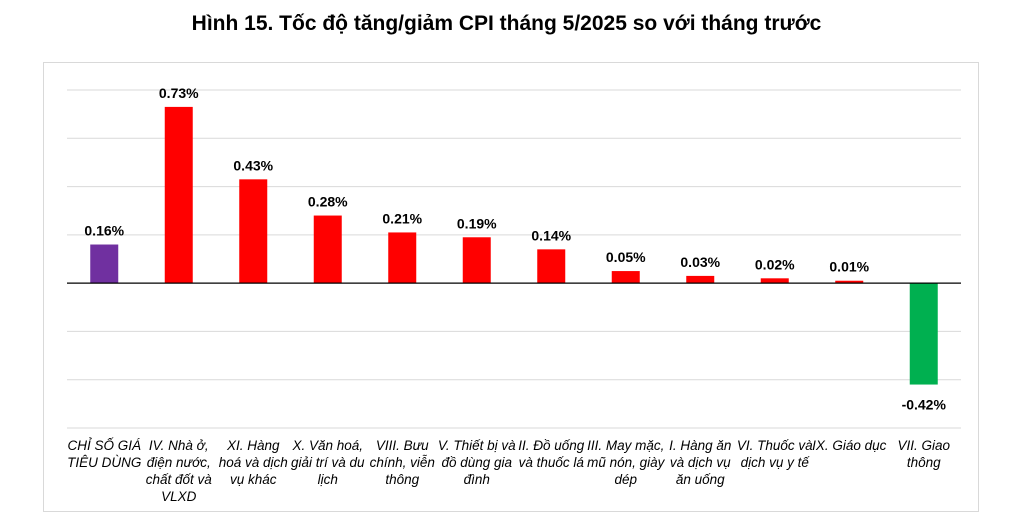 This screenshot has height=527, width=1013. What do you see at coordinates (626, 257) in the screenshot?
I see `data-label: 0.05%` at bounding box center [626, 257].